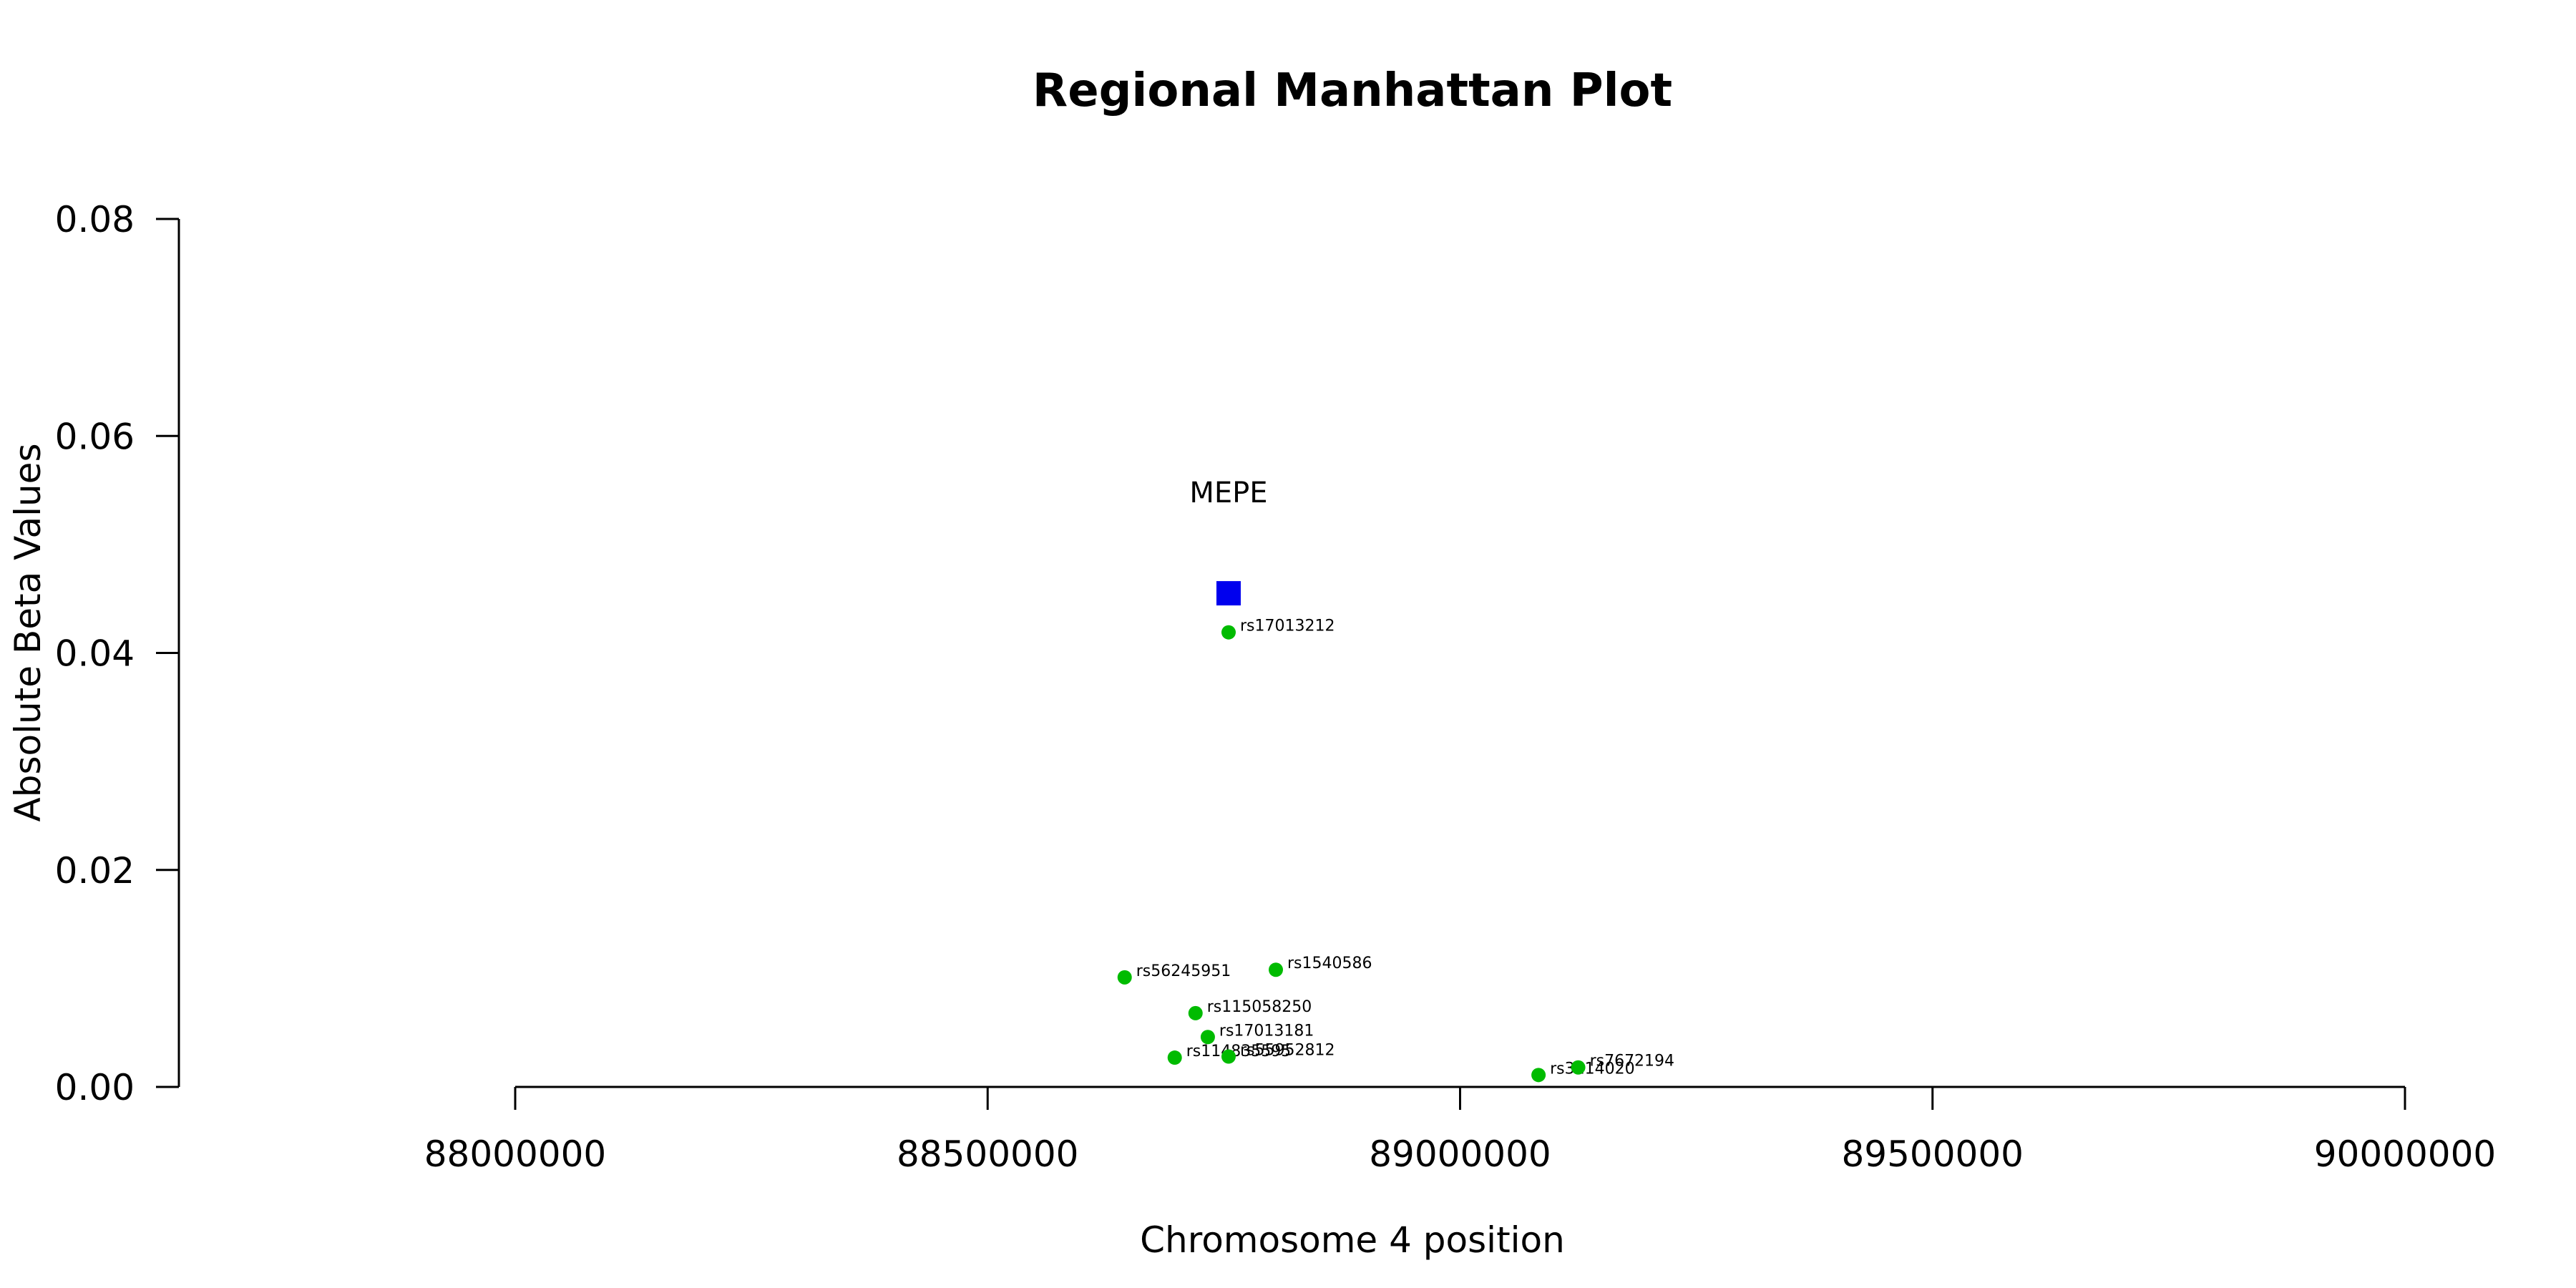  What do you see at coordinates (988, 1154) in the screenshot?
I see `x-tick-label: 88500000` at bounding box center [988, 1154].